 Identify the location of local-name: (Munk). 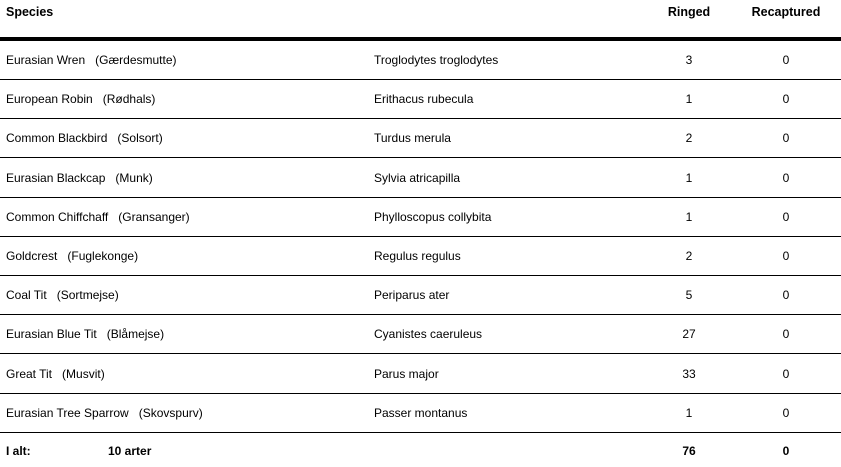
(134, 177).